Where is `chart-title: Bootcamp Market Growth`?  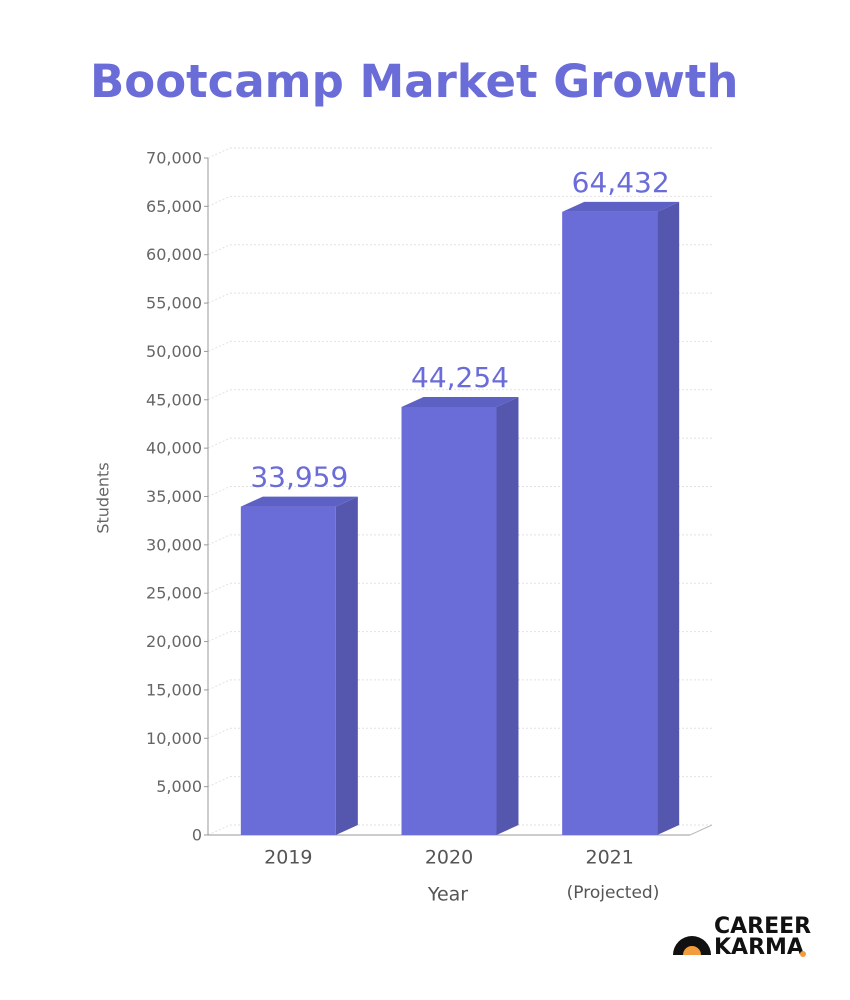
chart-title: Bootcamp Market Growth is located at coordinates (414, 81).